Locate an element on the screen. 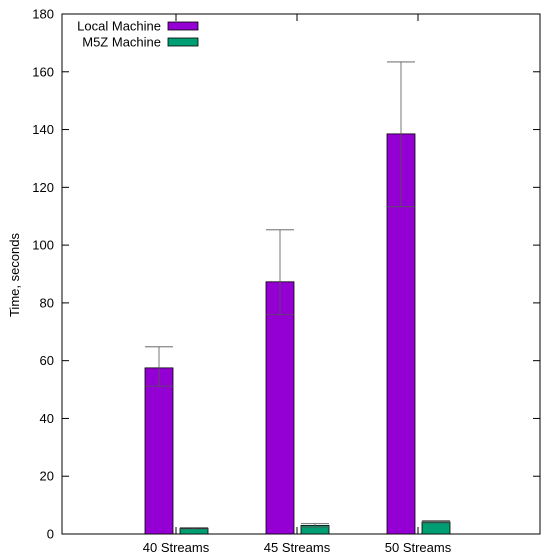 The image size is (550, 557). legend-label: Local Machine is located at coordinates (119, 26).